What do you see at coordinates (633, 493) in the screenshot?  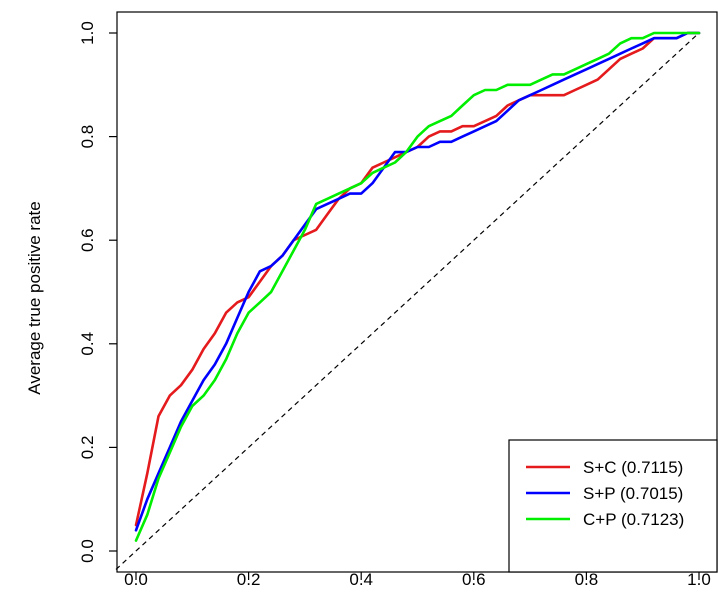 I see `legend-label-2: S+P (0.7015)` at bounding box center [633, 493].